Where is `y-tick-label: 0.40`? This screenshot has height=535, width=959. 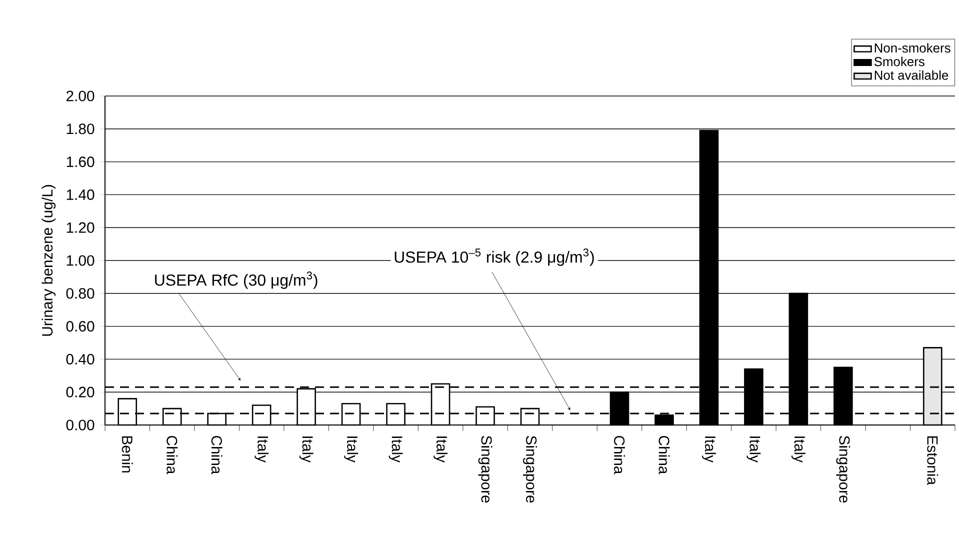
y-tick-label: 0.40 is located at coordinates (80, 359).